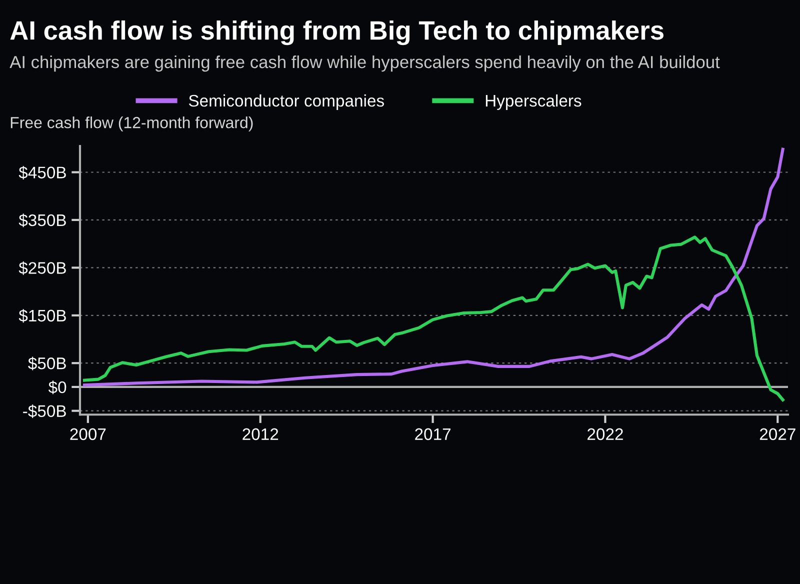 The height and width of the screenshot is (584, 800). I want to click on chart-subtitle: AI chipmakers are gaining free cash flow while hyperscalers spend heavily on the AI buildout, so click(365, 63).